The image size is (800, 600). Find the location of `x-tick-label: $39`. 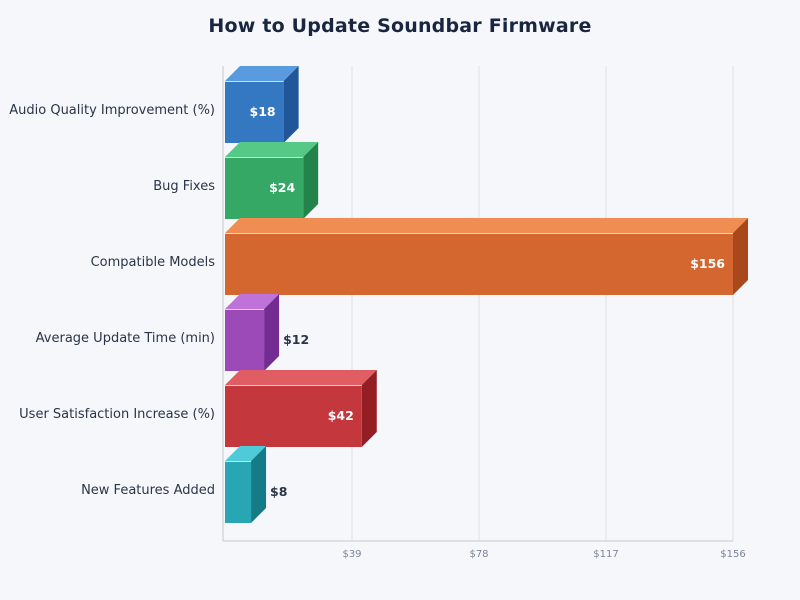

x-tick-label: $39 is located at coordinates (352, 554).